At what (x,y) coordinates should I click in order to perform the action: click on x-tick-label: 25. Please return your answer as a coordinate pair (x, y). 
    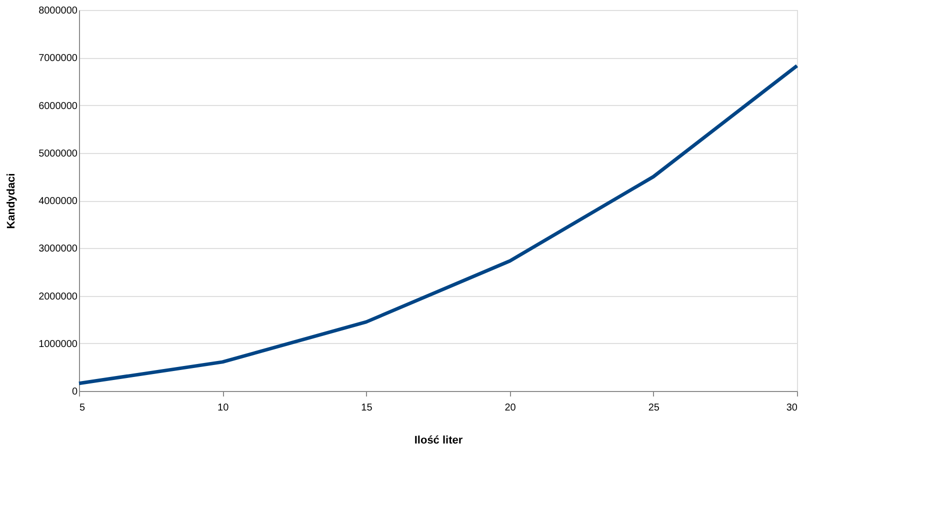
    Looking at the image, I should click on (654, 408).